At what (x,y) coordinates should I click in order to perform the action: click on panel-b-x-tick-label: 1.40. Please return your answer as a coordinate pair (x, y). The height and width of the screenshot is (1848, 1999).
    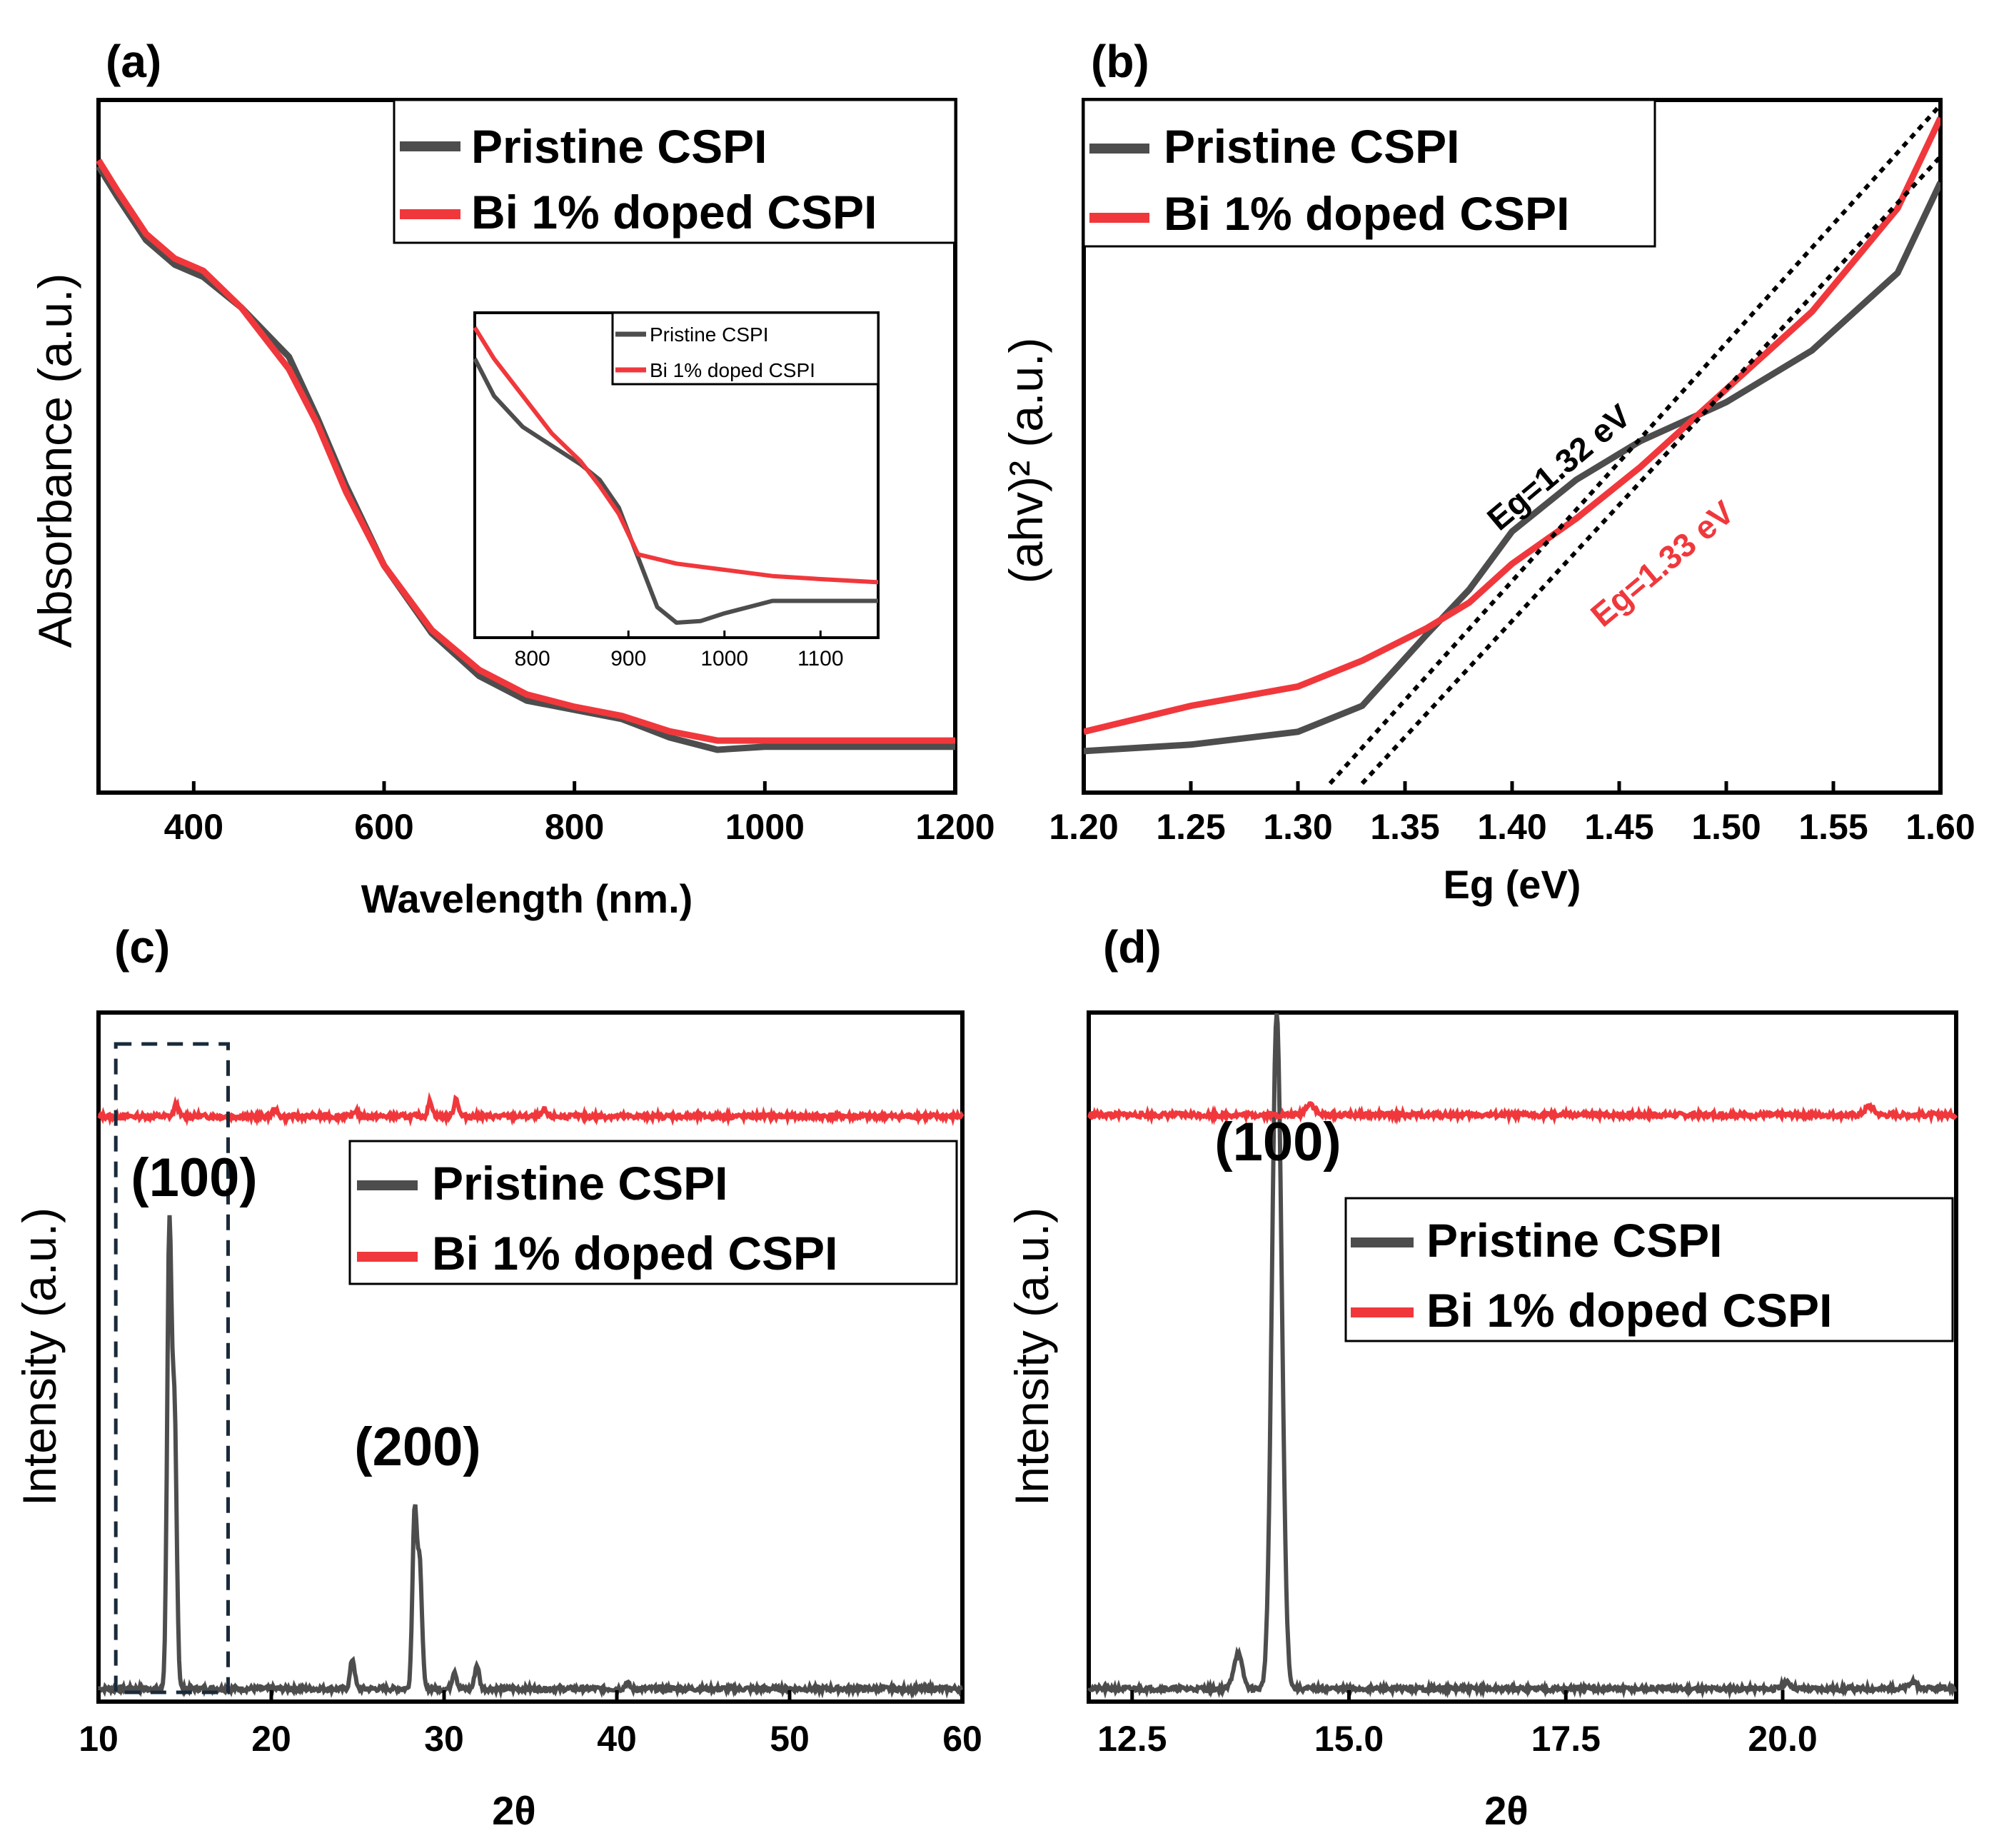
    Looking at the image, I should click on (1512, 827).